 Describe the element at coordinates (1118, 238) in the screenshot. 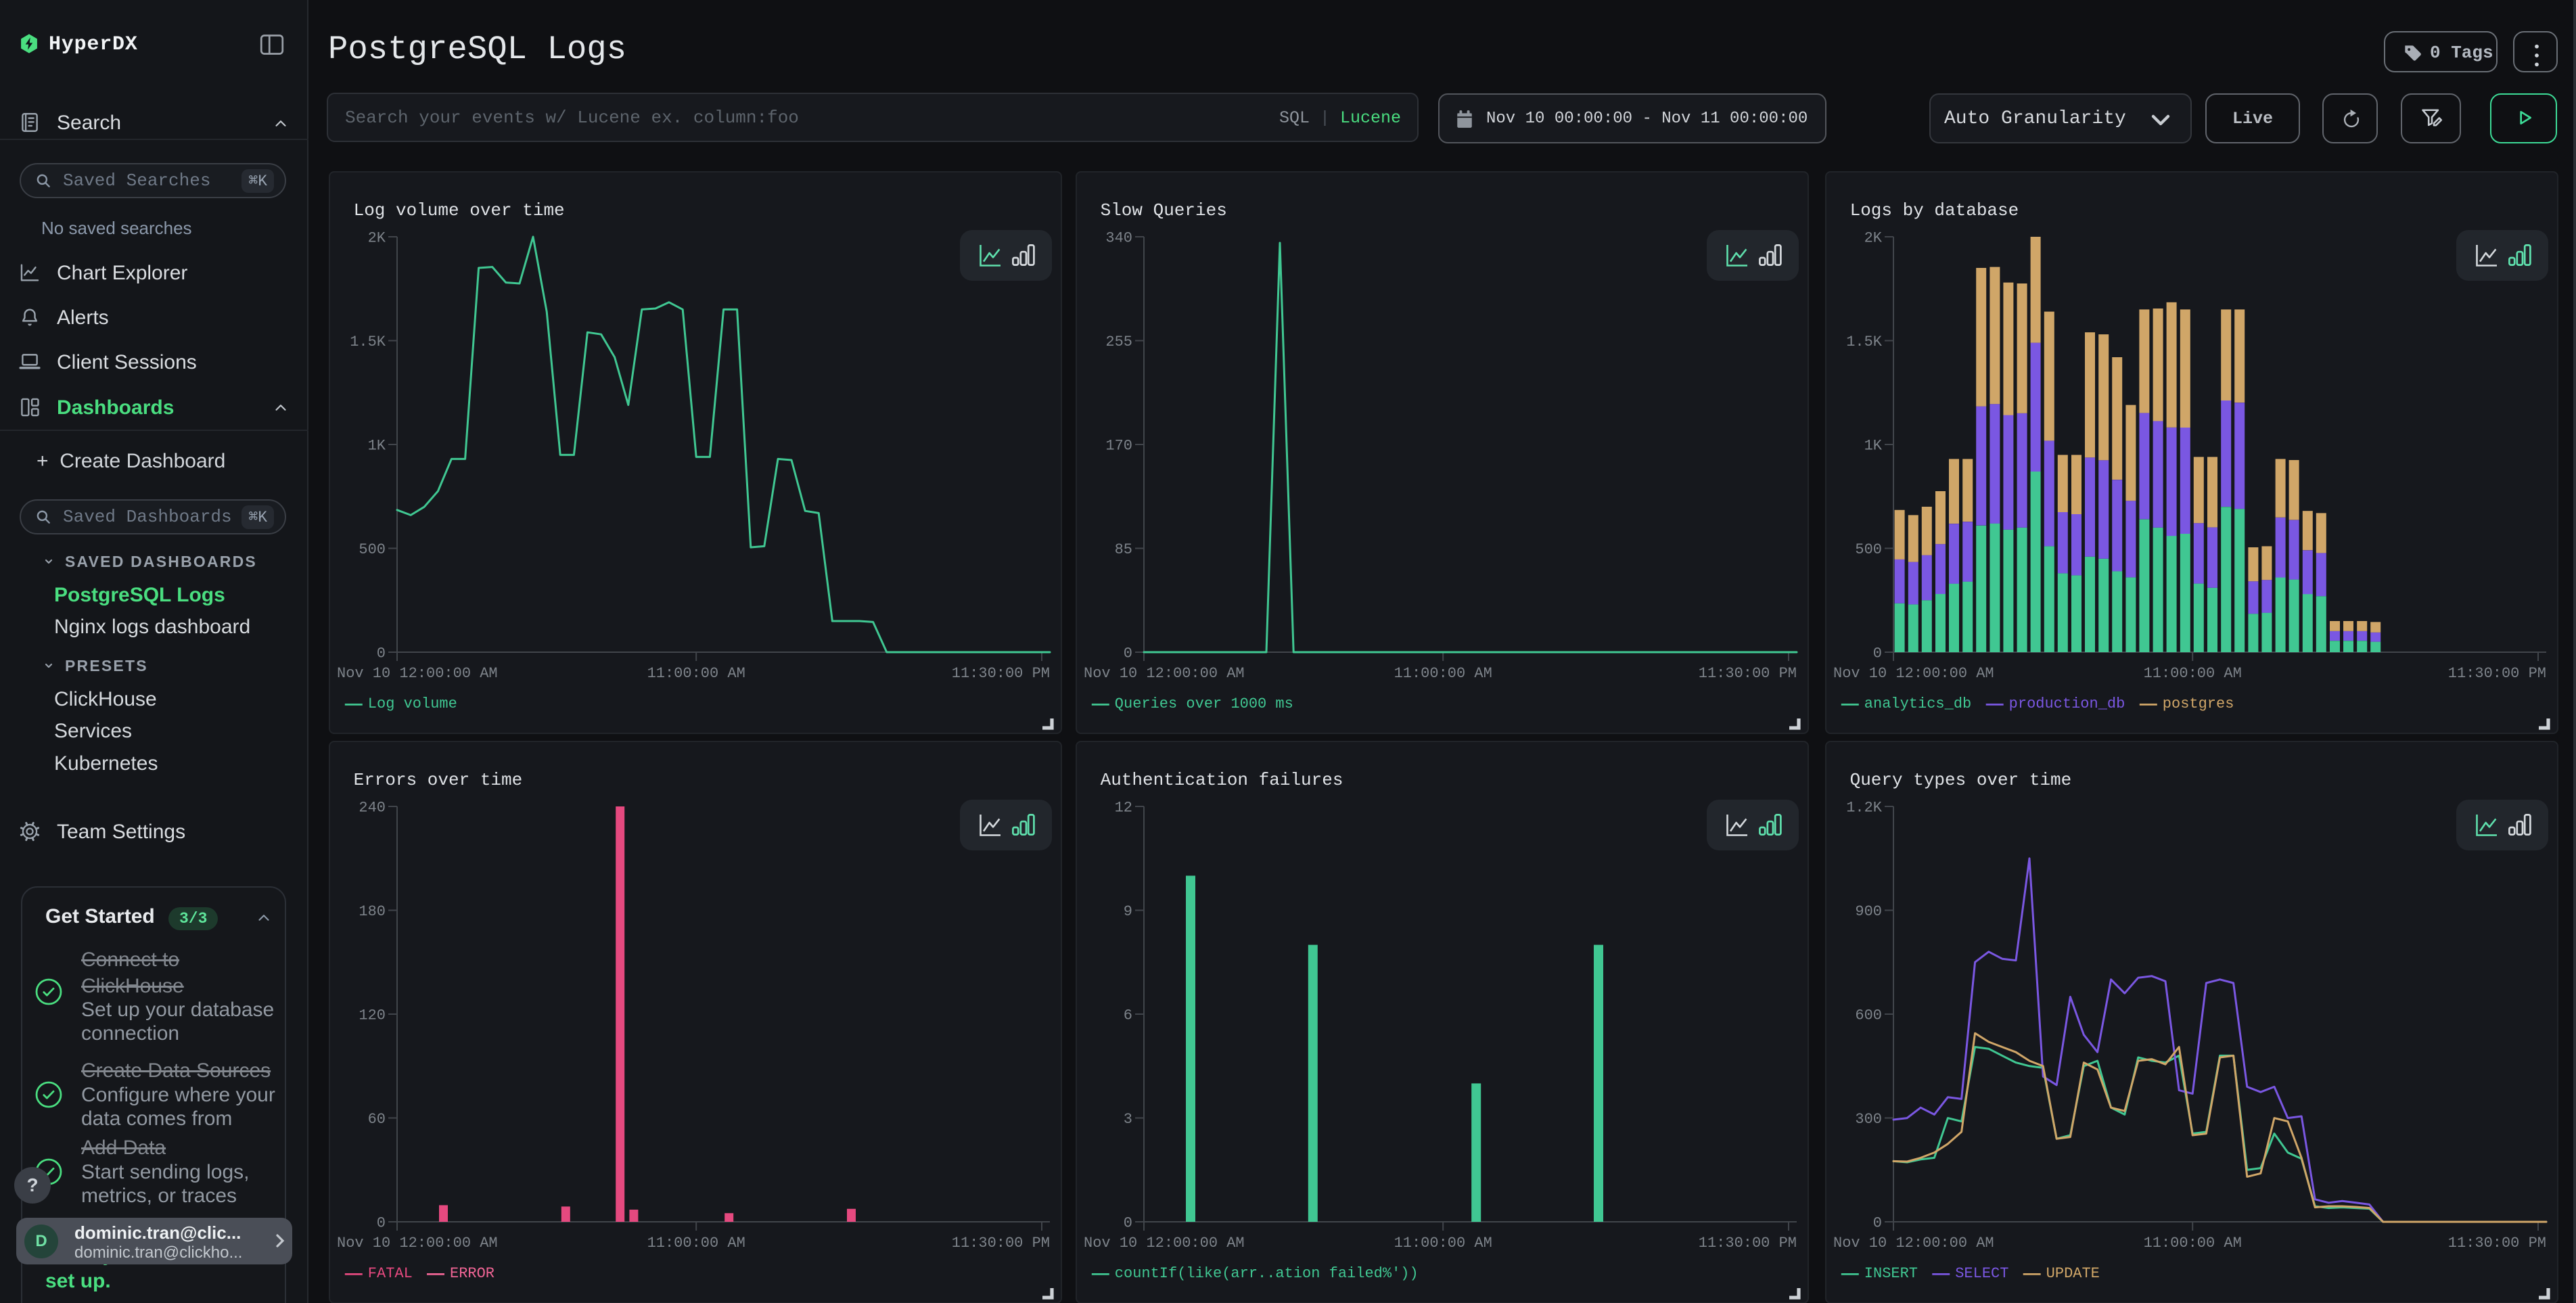

I see `svg-text: 340` at that location.